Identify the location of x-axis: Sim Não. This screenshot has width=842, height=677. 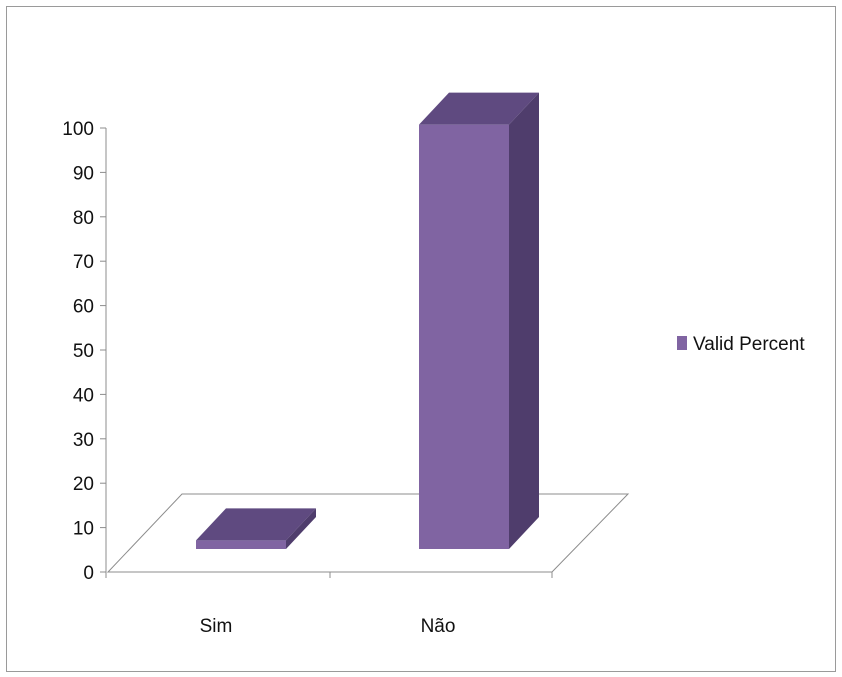
(329, 604).